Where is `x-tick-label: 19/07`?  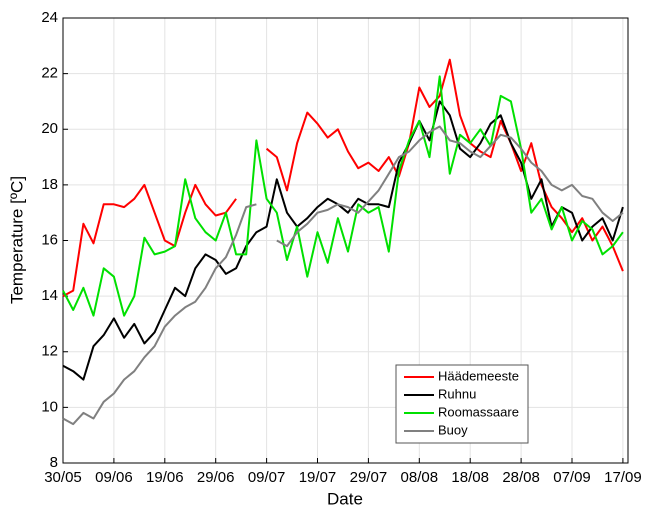 x-tick-label: 19/07 is located at coordinates (318, 477).